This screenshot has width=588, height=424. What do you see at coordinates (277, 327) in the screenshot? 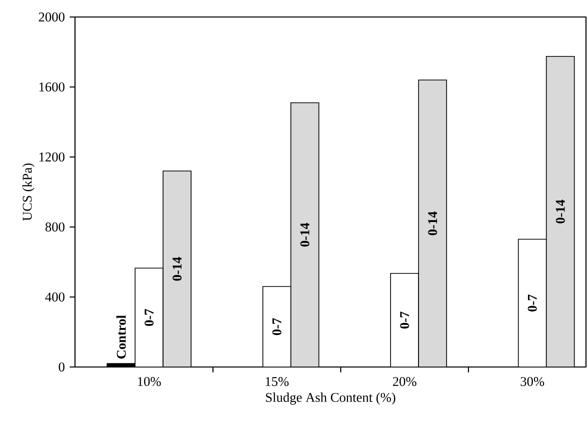
I see `series-label: 0-7` at bounding box center [277, 327].